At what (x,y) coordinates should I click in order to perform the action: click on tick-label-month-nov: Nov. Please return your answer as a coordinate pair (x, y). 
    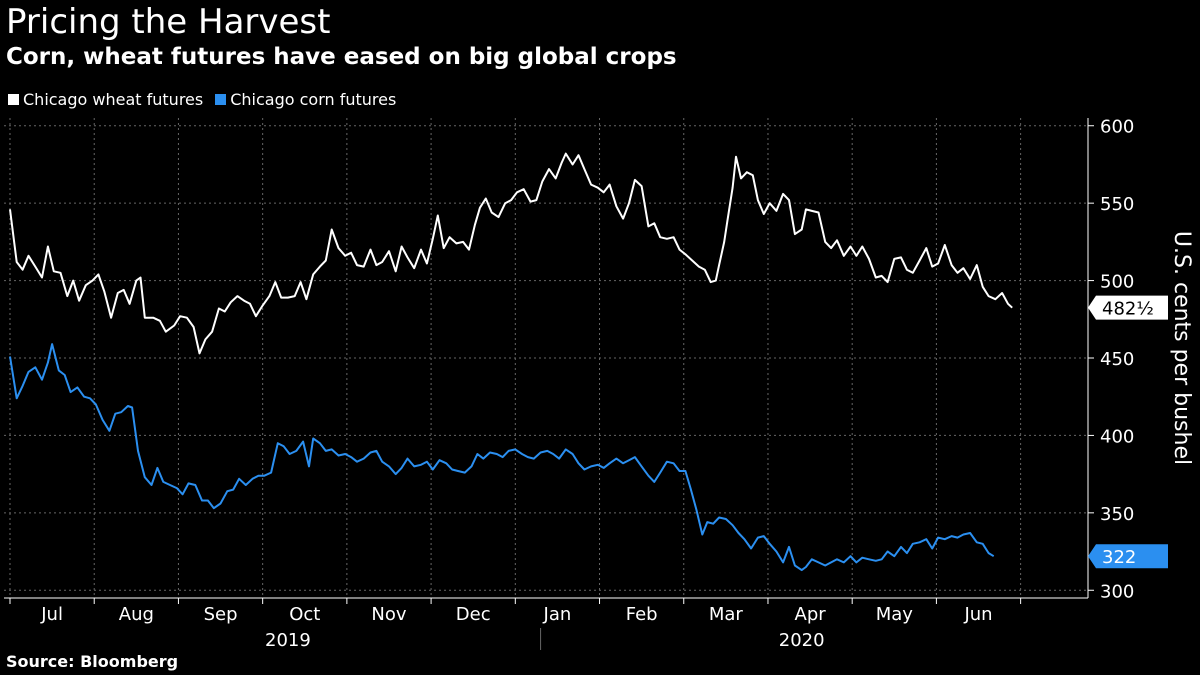
    Looking at the image, I should click on (388, 614).